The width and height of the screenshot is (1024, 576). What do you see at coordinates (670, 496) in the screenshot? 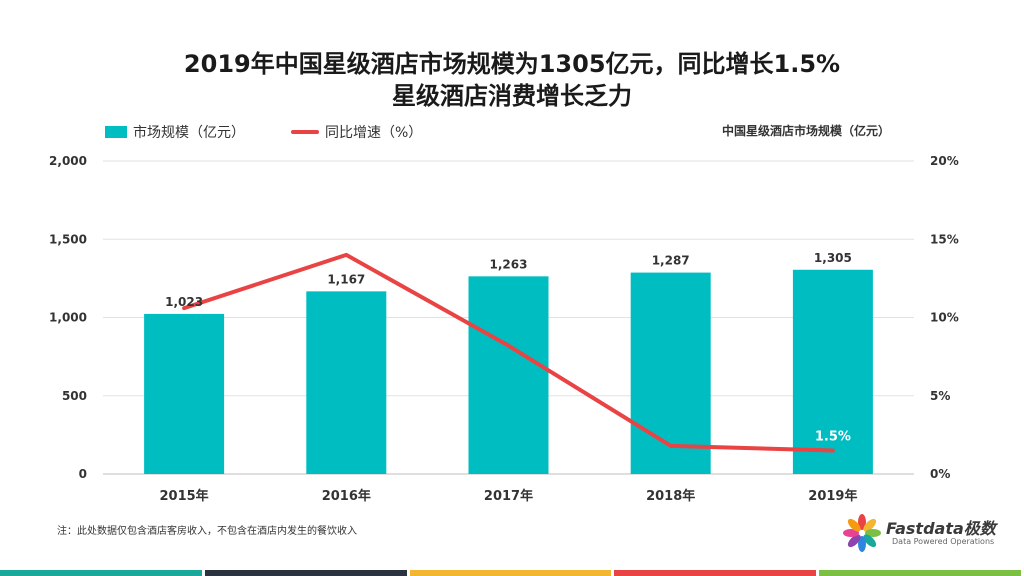
I see `x-tick-label: 2018年` at bounding box center [670, 496].